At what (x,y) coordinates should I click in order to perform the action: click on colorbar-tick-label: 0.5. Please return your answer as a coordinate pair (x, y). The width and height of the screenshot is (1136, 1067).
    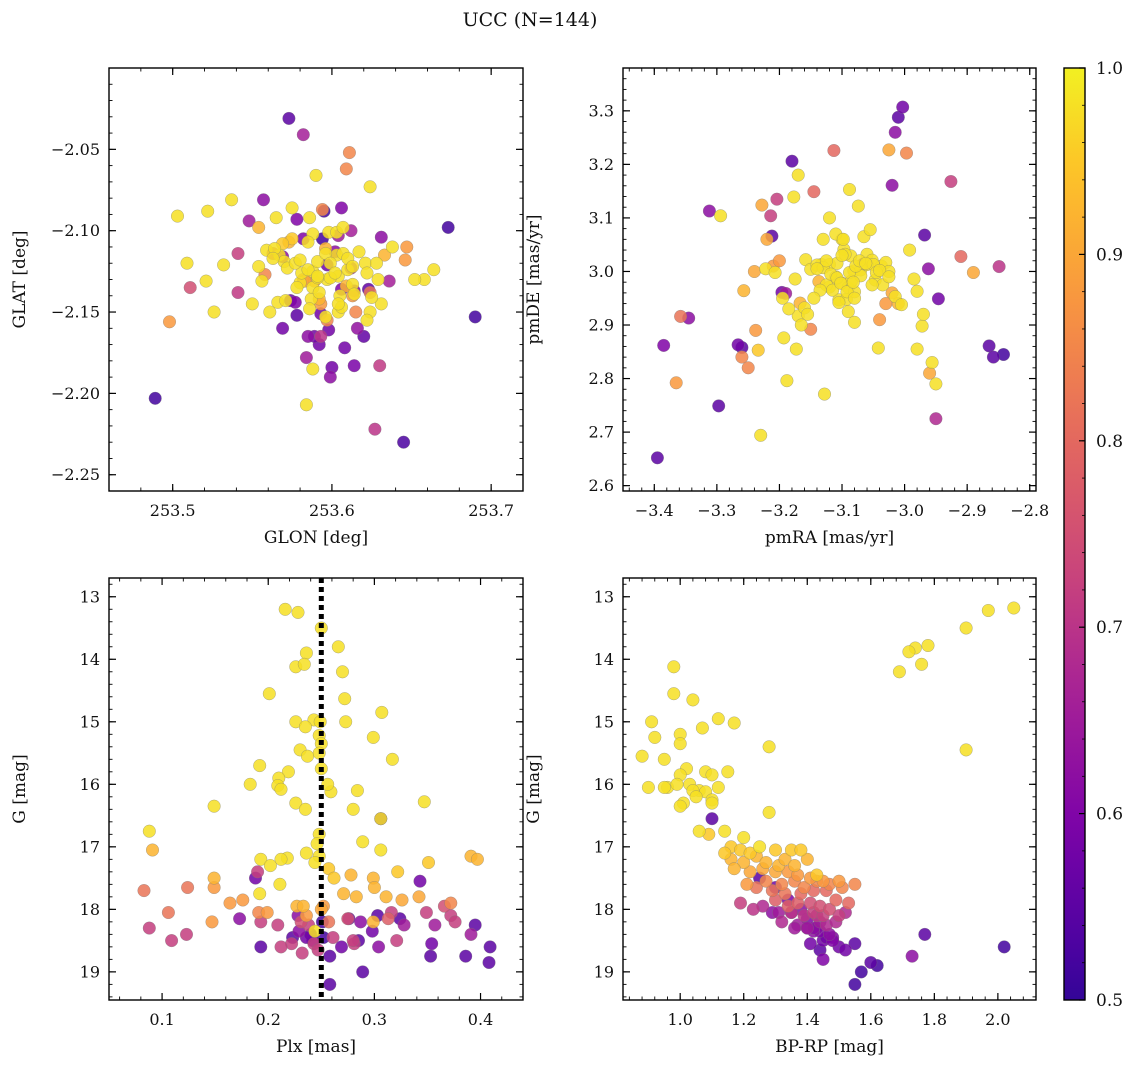
    Looking at the image, I should click on (1109, 1001).